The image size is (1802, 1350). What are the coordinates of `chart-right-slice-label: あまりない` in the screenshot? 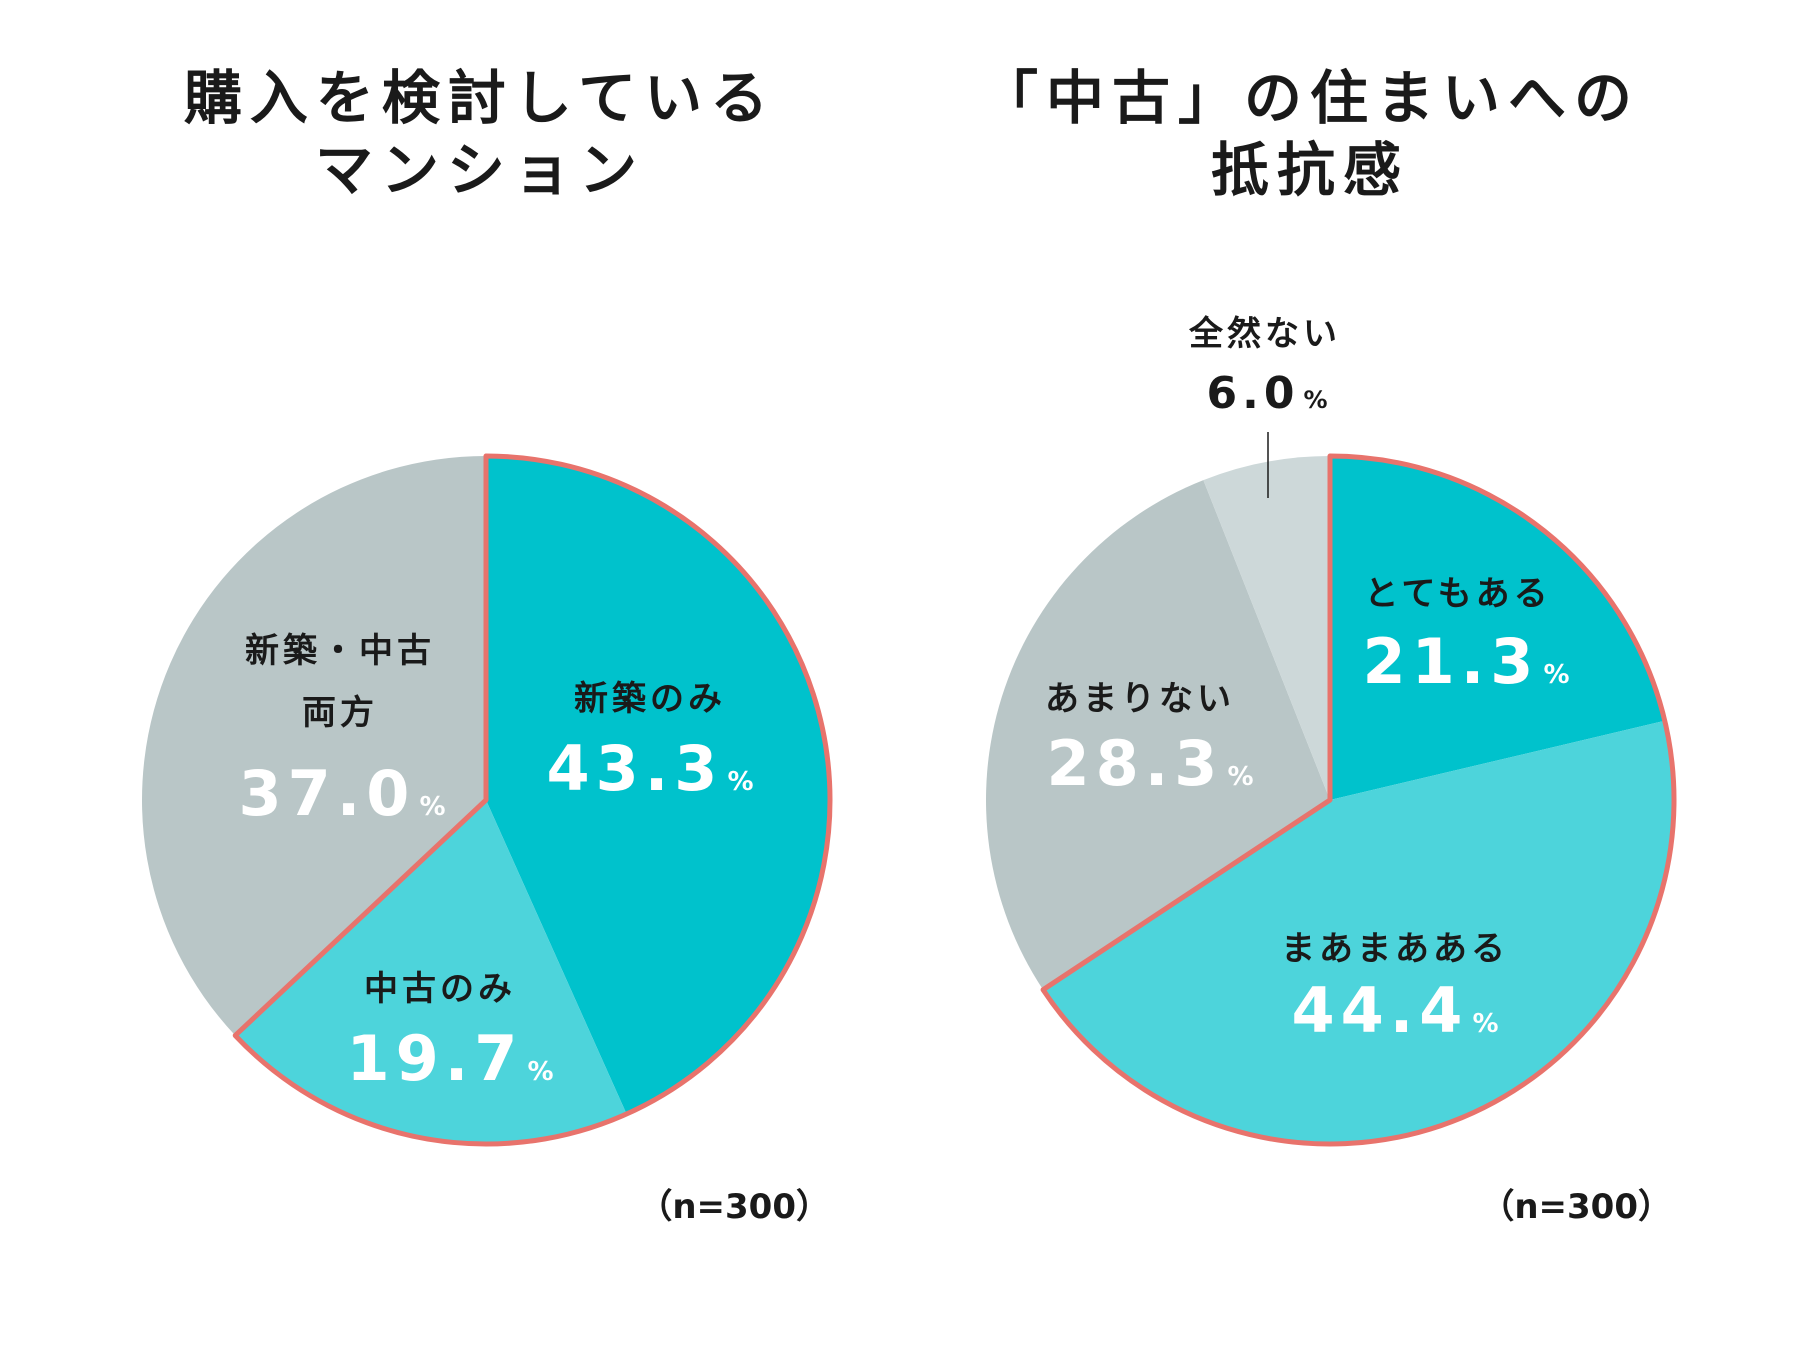 It's located at (1140, 699).